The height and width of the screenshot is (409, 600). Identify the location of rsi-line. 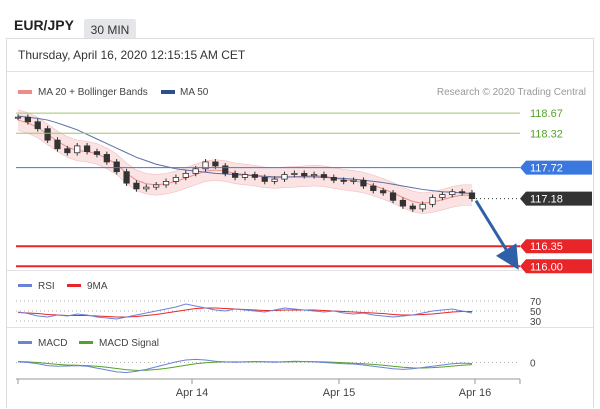
(245, 311).